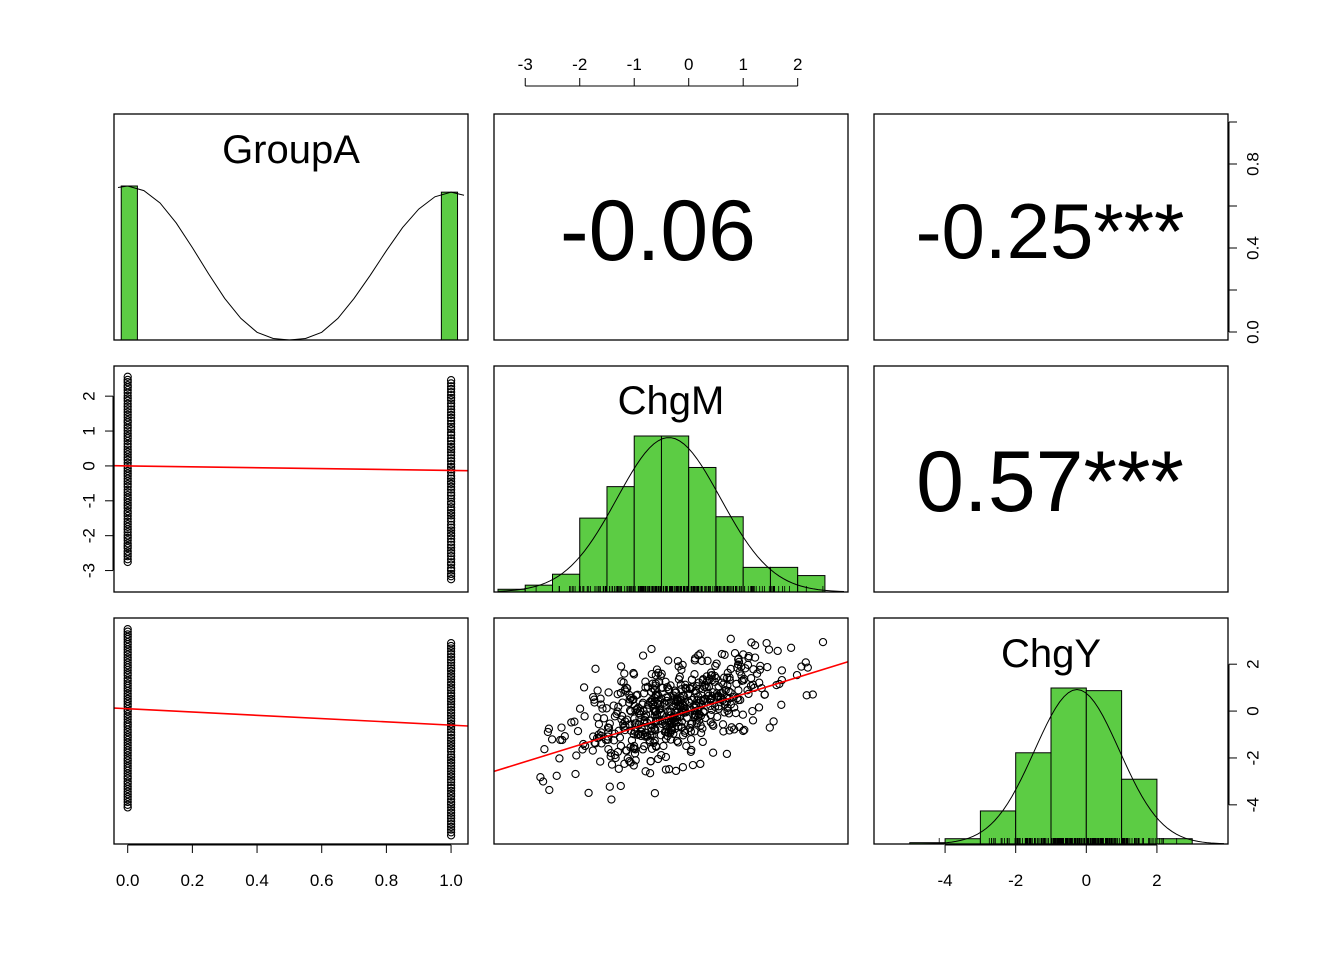 The height and width of the screenshot is (960, 1344). I want to click on top-axis-tick-label: -2, so click(579, 64).